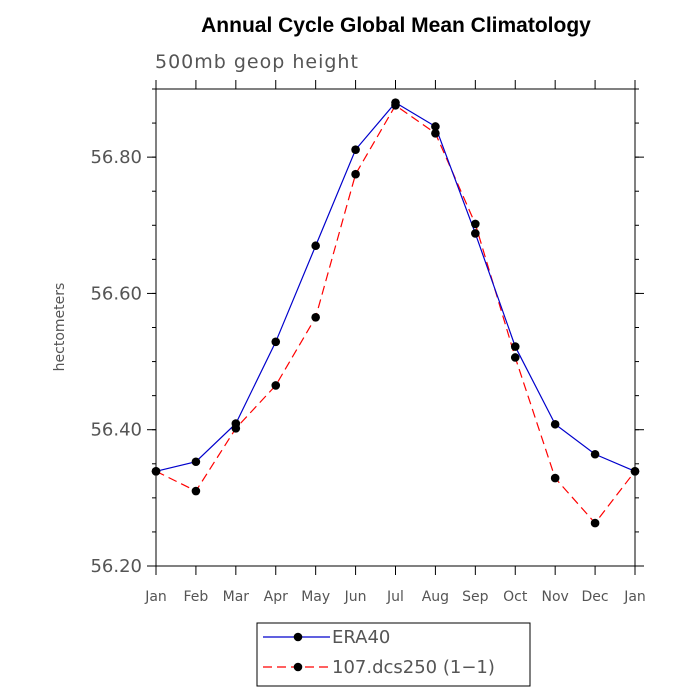 This screenshot has width=700, height=700. What do you see at coordinates (396, 25) in the screenshot?
I see `chart-title: Annual Cycle Global Mean Climatology` at bounding box center [396, 25].